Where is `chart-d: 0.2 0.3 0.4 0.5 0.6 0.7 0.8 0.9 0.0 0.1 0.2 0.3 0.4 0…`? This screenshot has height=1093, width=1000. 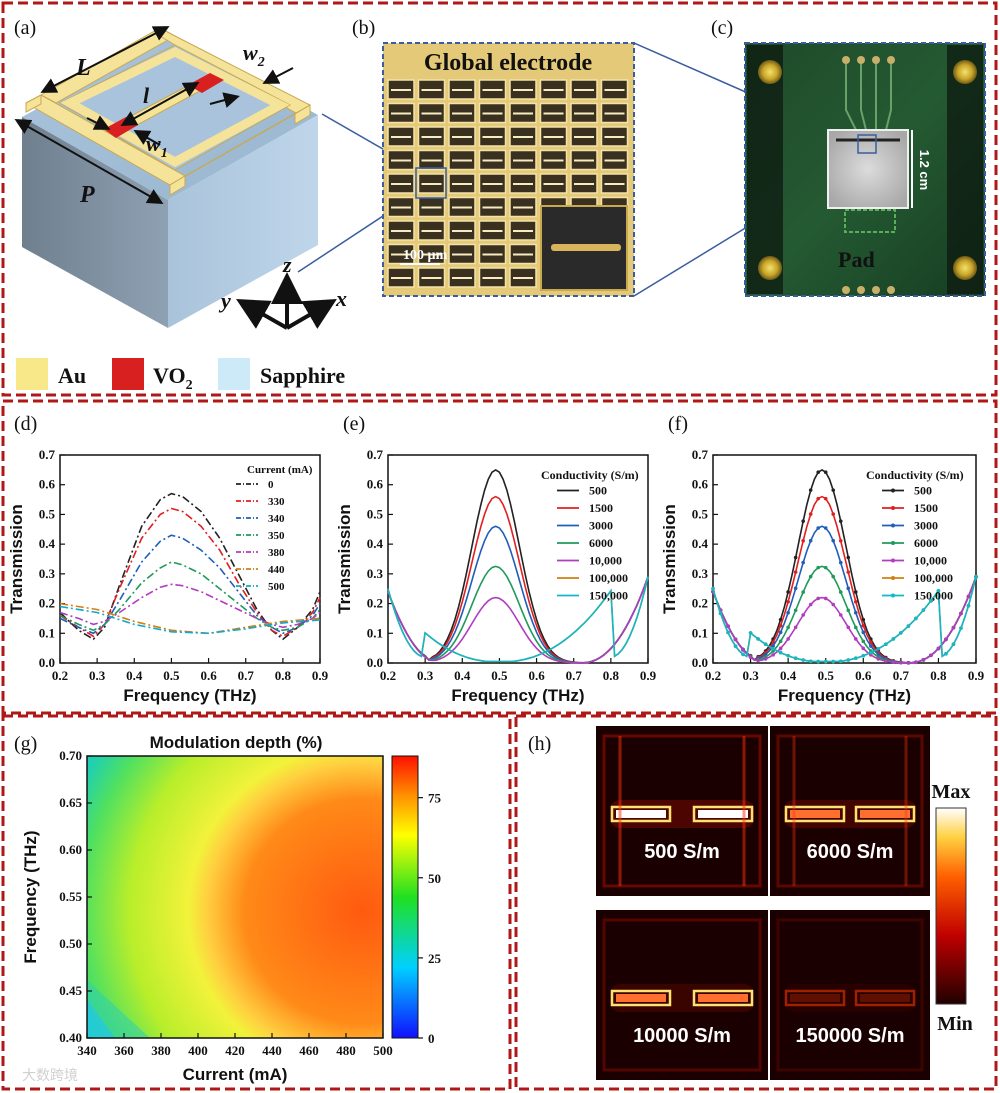 chart-d: 0.2 0.3 0.4 0.5 0.6 0.7 0.8 0.9 0.0 0.1 0.2 0.3 0.4 0… is located at coordinates (168, 576).